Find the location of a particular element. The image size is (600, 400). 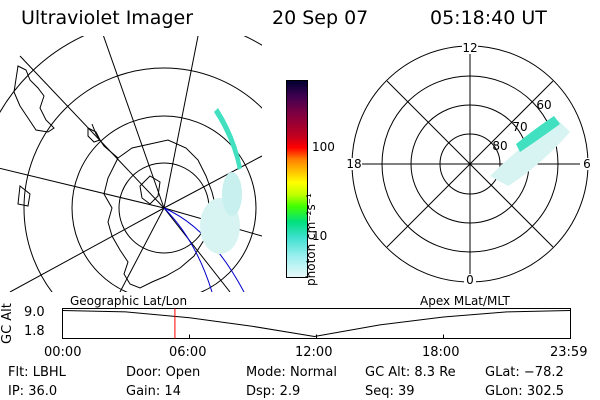

orbit-track is located at coordinates (188, 249).